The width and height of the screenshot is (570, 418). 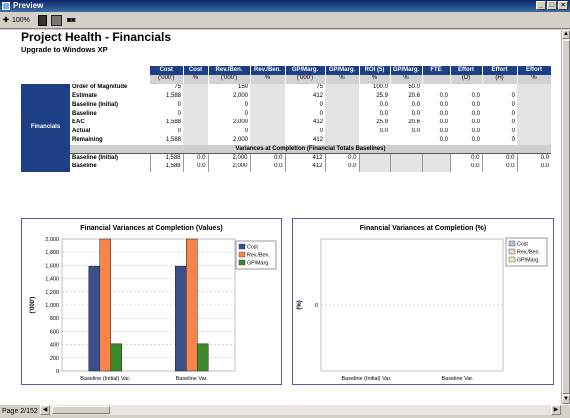 What do you see at coordinates (366, 379) in the screenshot?
I see `x-tick-label: Baseline (Initial) Var.` at bounding box center [366, 379].